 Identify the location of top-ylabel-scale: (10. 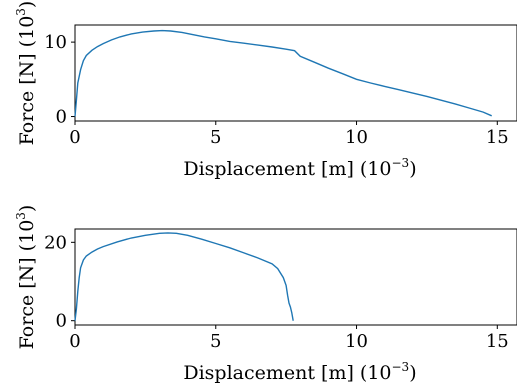
(27, 32).